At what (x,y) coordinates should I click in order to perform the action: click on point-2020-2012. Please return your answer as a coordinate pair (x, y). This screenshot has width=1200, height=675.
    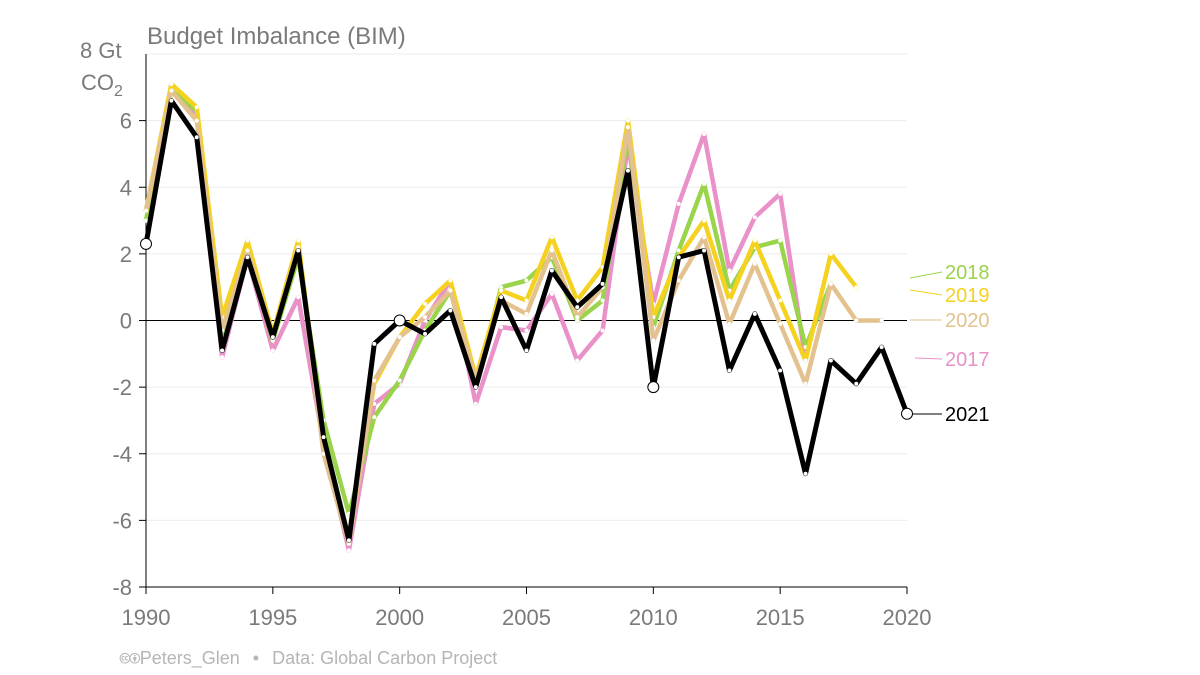
    Looking at the image, I should click on (704, 237).